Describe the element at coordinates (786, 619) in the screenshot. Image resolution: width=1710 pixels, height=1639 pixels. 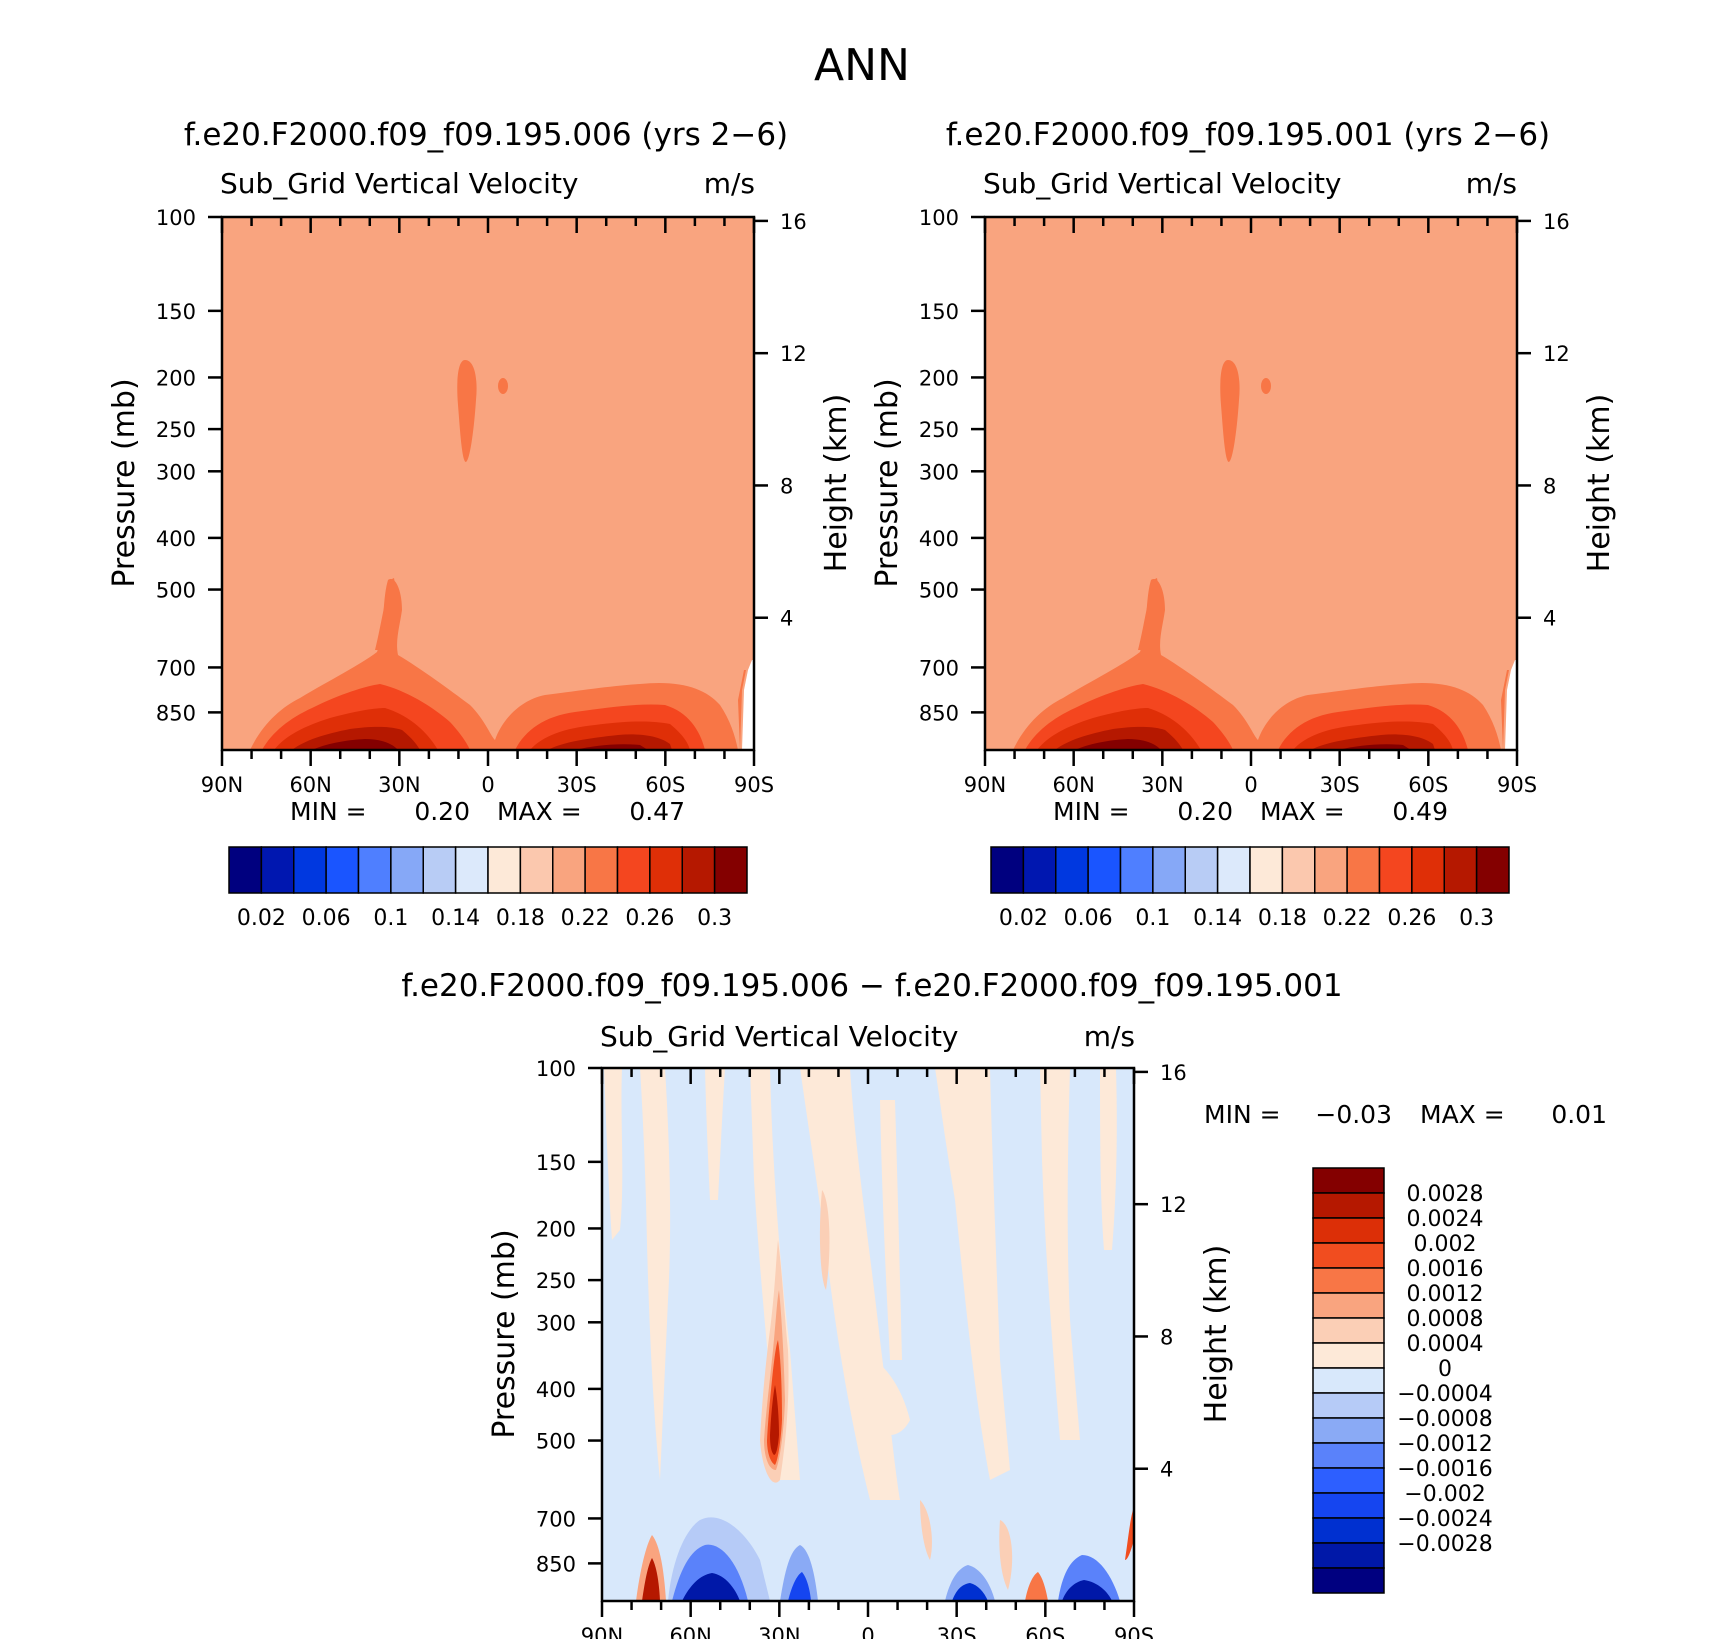
I see `y2-tick-label: 4` at that location.